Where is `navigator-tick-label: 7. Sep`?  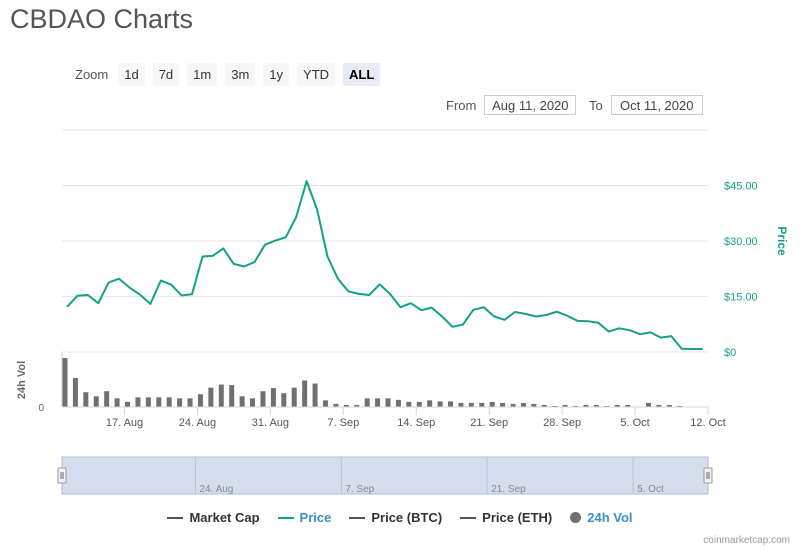 navigator-tick-label: 7. Sep is located at coordinates (359, 489).